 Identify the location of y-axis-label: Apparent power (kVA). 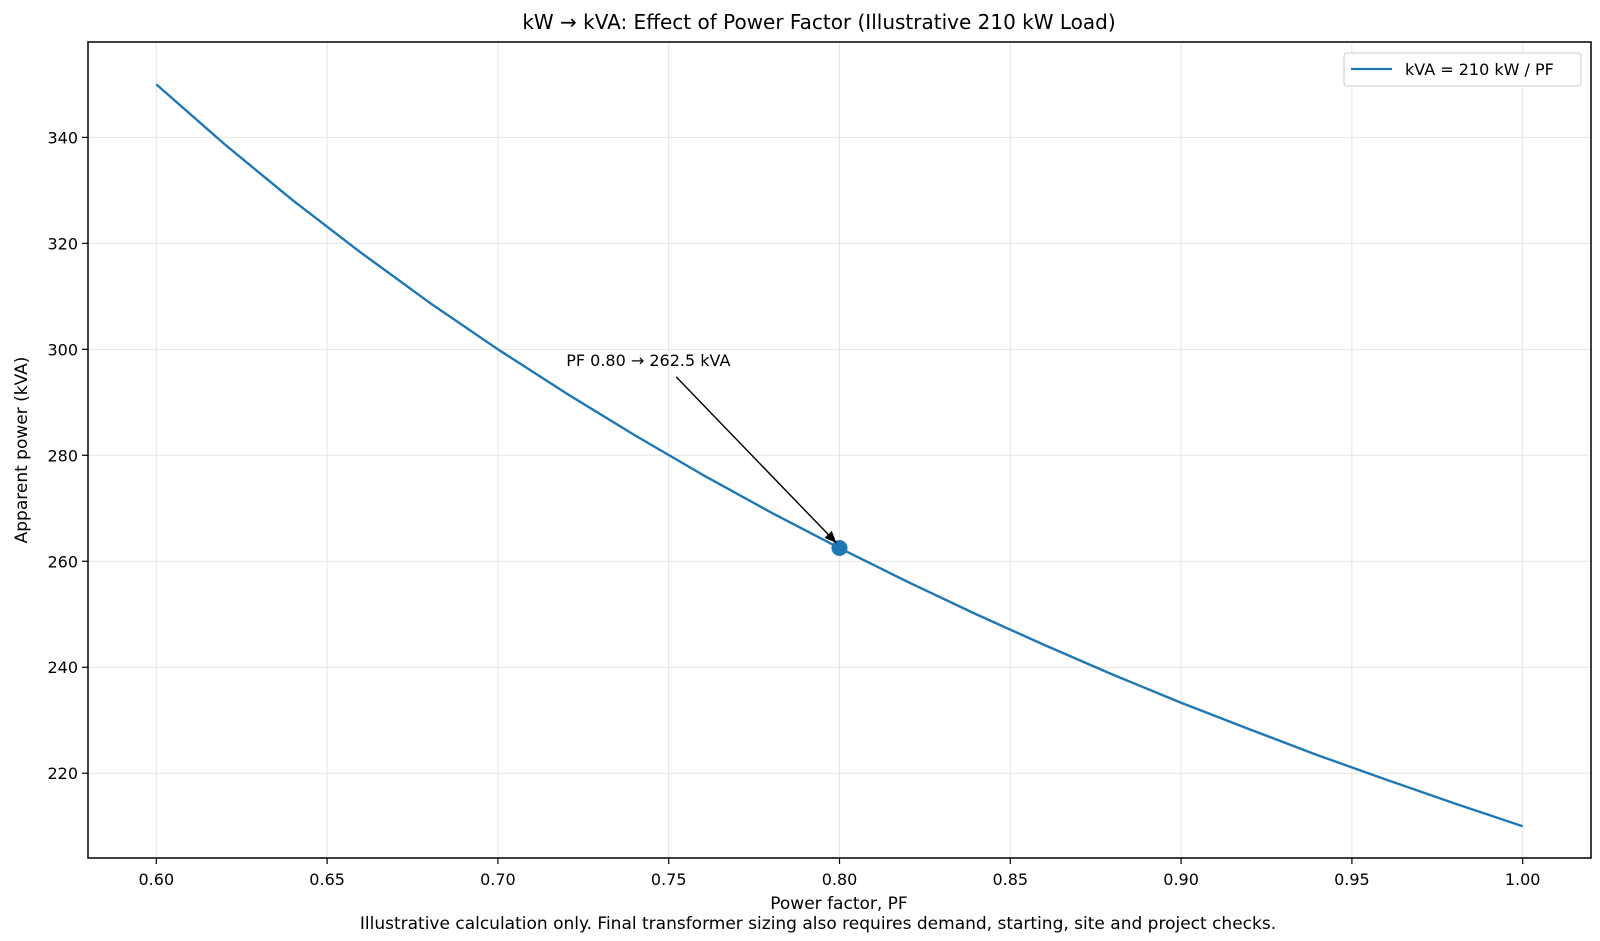
(22, 450).